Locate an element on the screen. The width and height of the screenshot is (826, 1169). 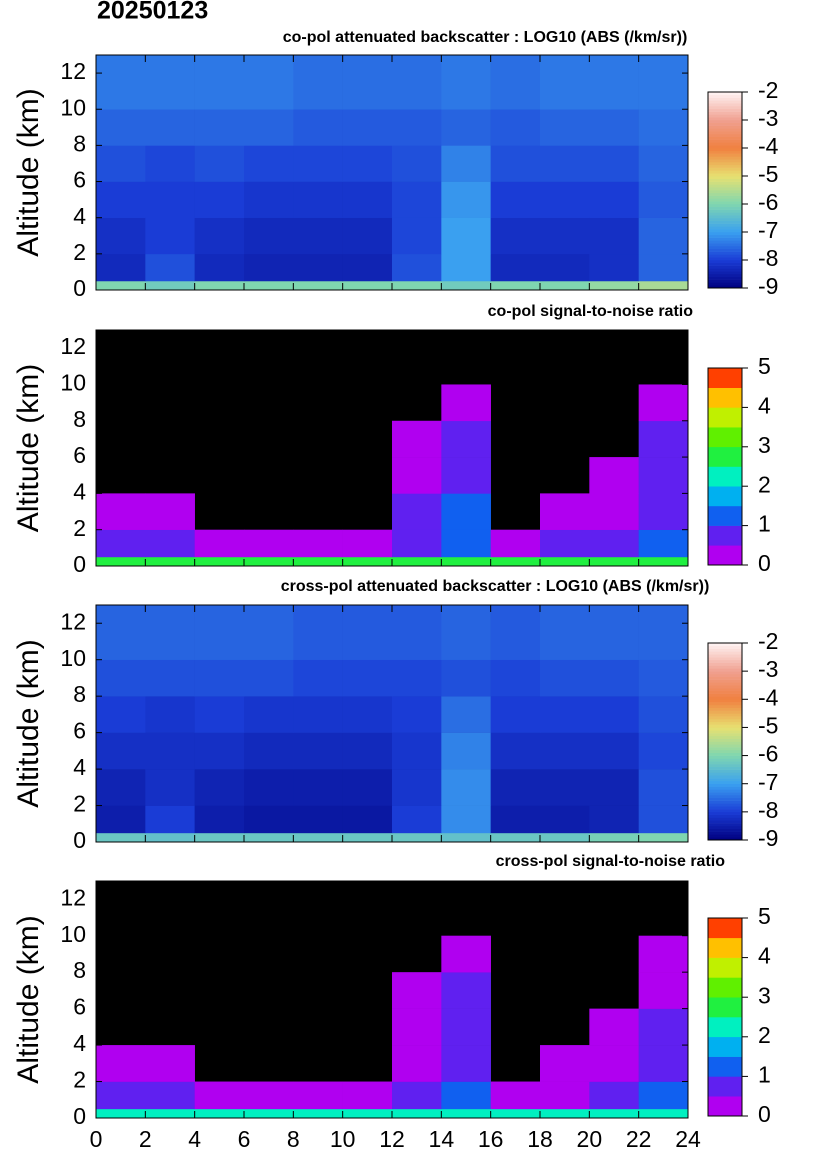
y-tick-label: 2 is located at coordinates (79, 252).